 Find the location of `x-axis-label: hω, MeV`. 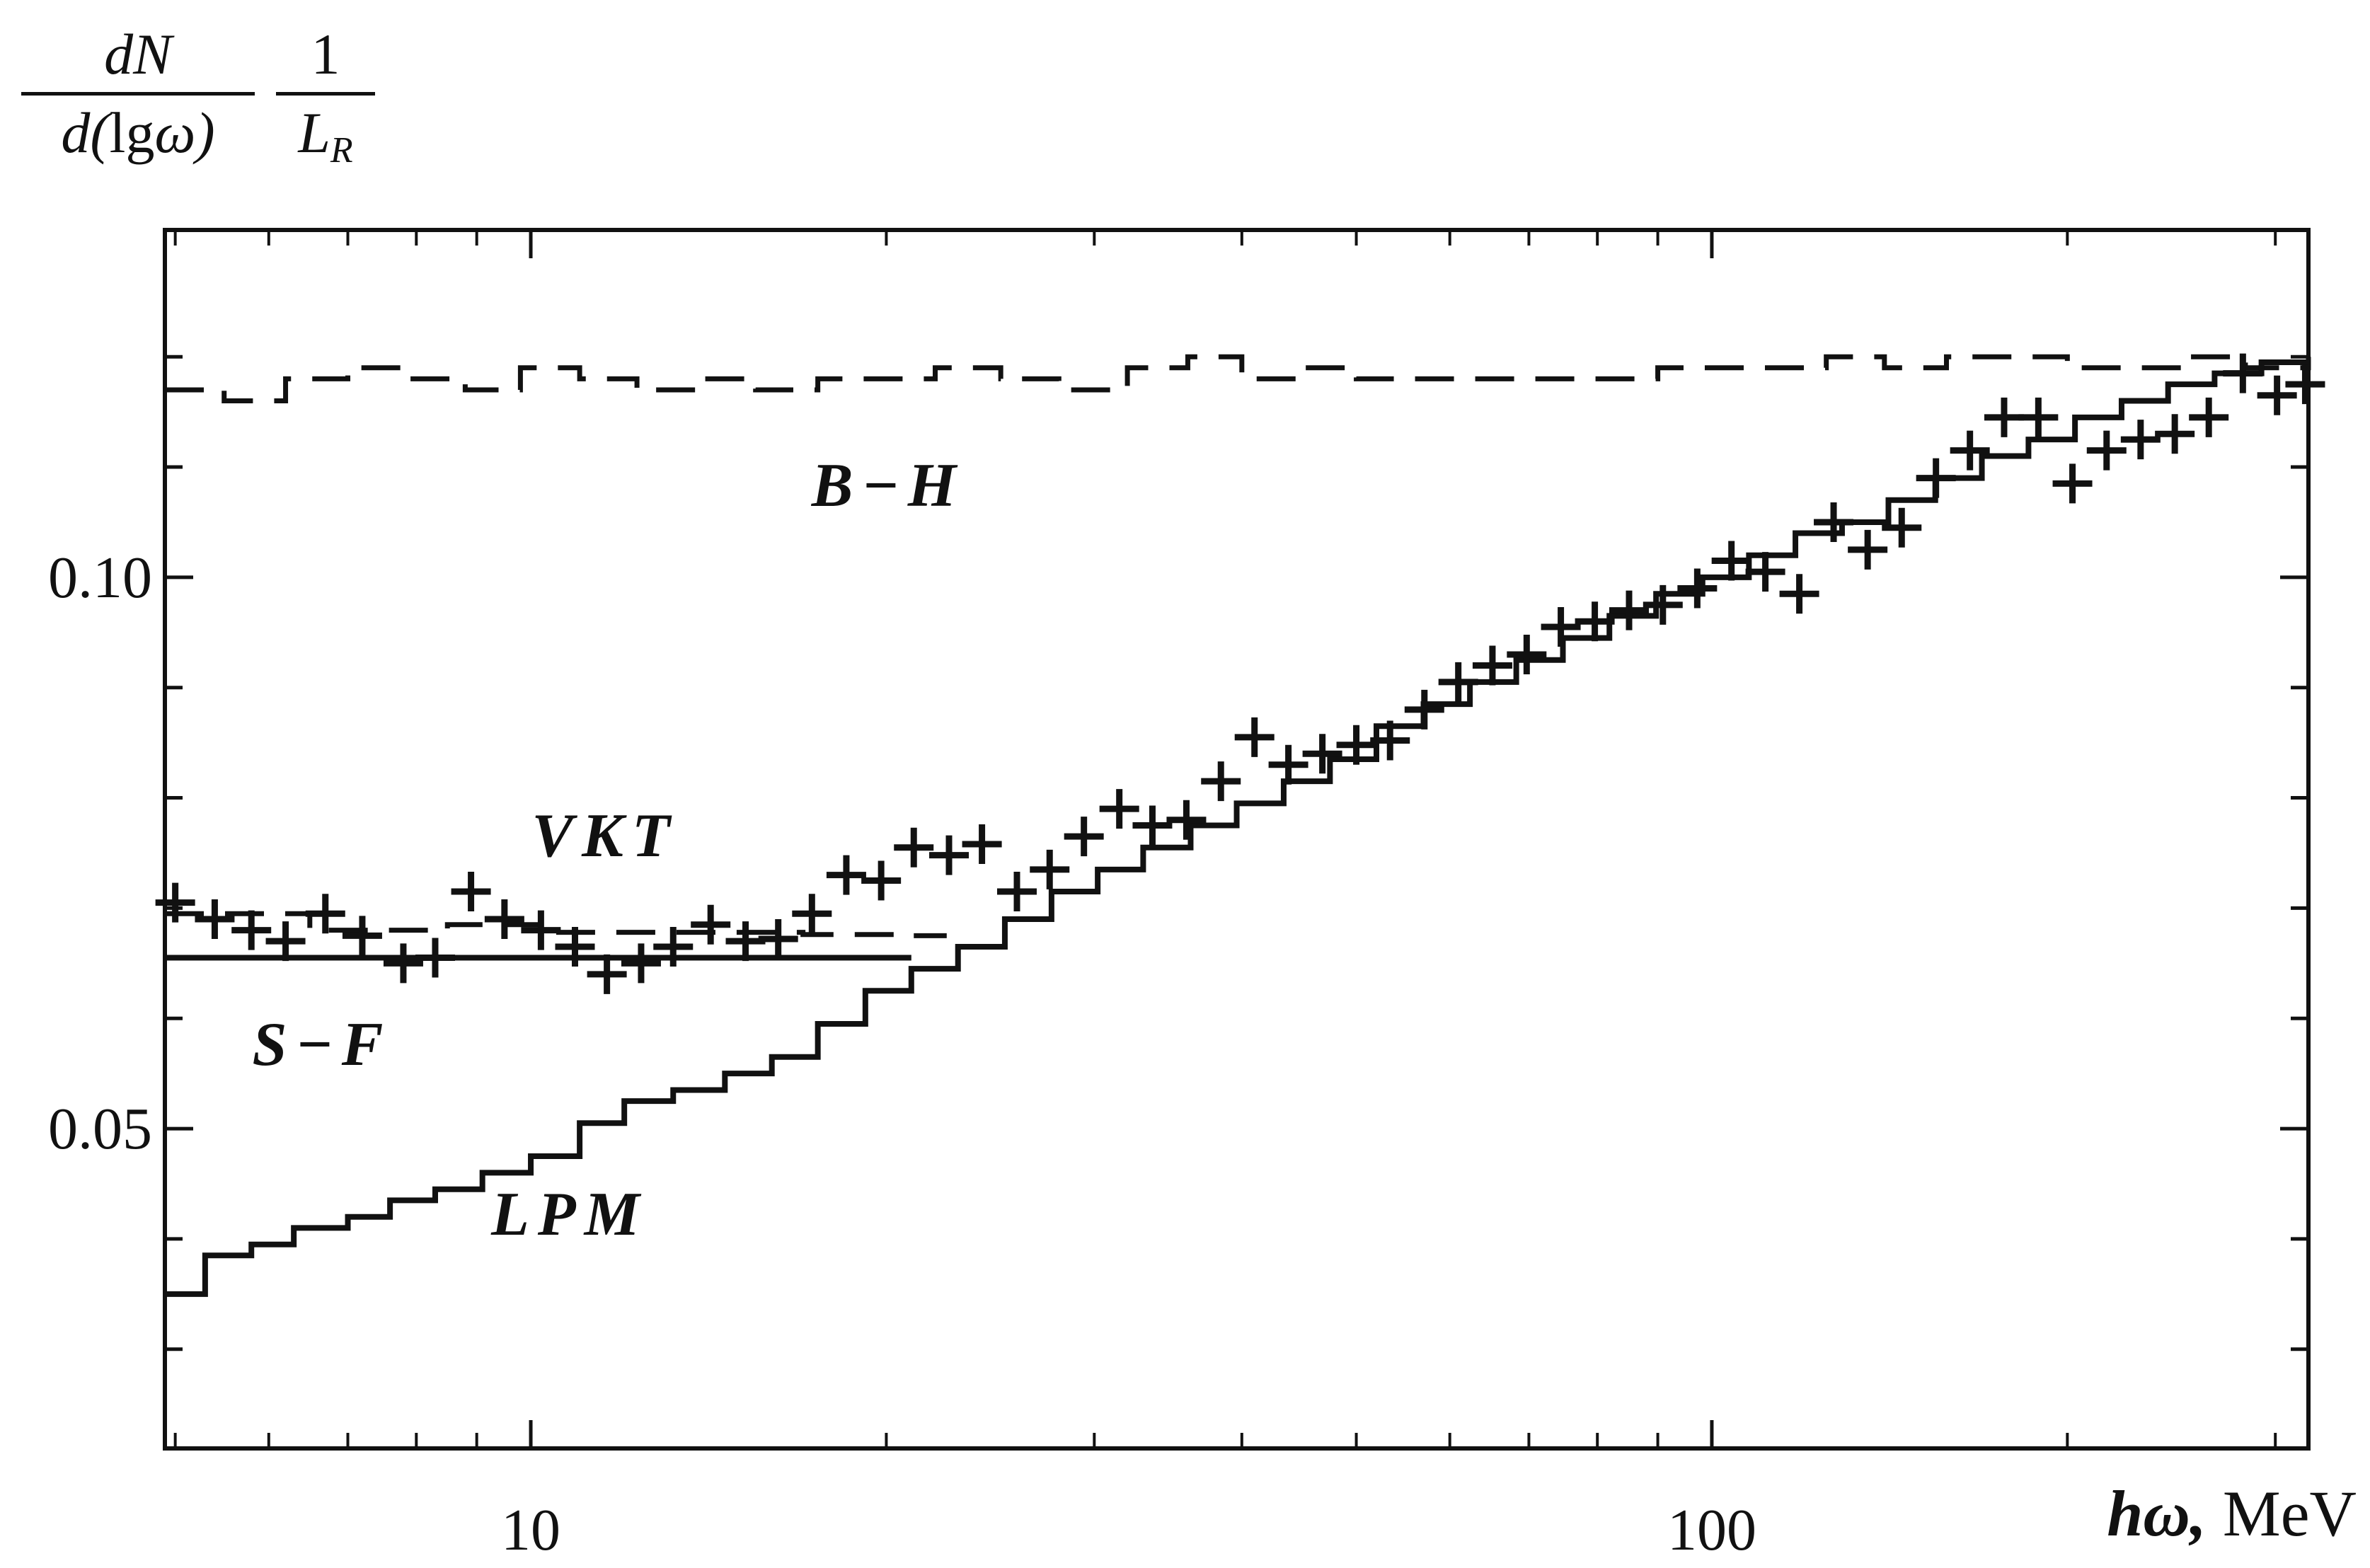

x-axis-label: hω, MeV is located at coordinates (2232, 1513).